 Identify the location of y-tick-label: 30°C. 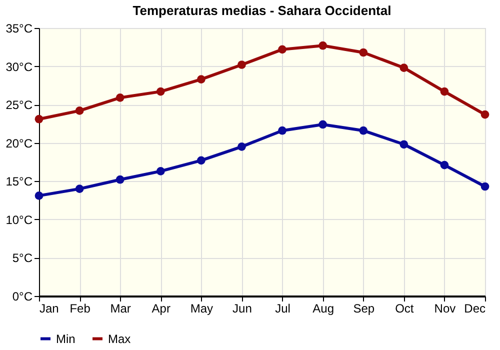
(19, 67).